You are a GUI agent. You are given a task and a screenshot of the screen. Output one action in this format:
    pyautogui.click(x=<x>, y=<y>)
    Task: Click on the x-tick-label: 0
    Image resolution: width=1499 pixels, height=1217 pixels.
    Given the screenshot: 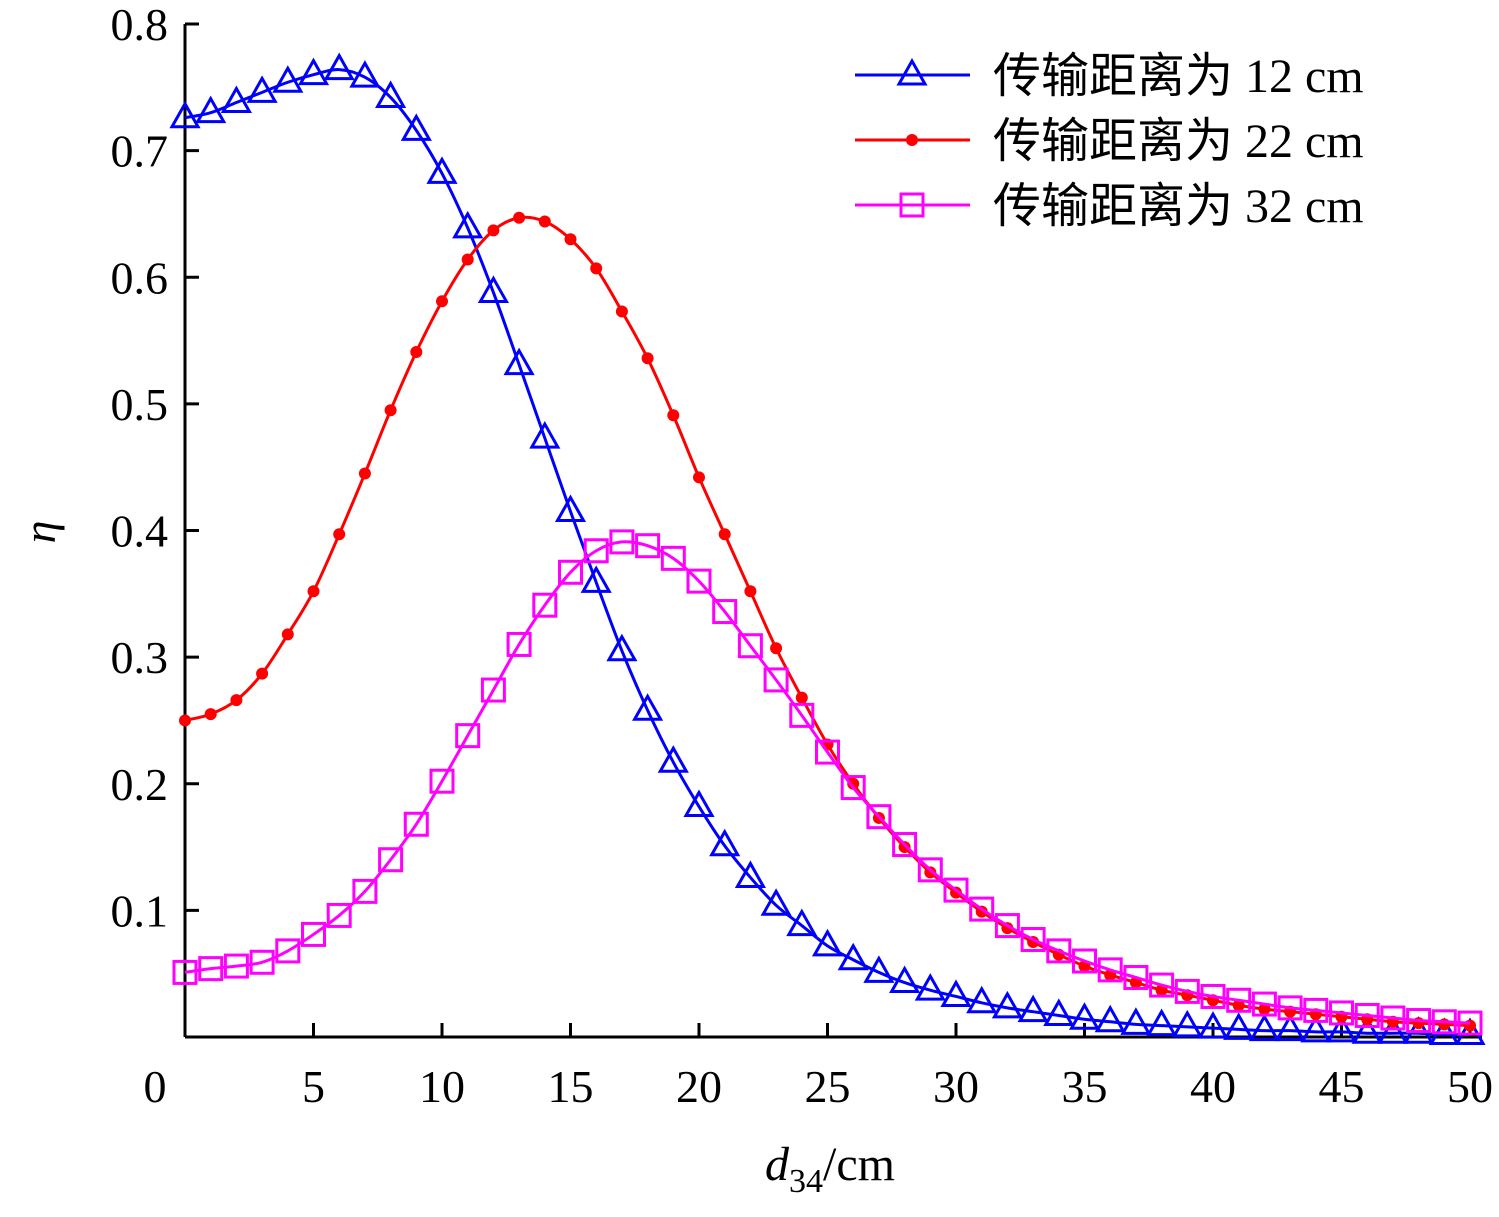 What is the action you would take?
    pyautogui.click(x=155, y=1086)
    